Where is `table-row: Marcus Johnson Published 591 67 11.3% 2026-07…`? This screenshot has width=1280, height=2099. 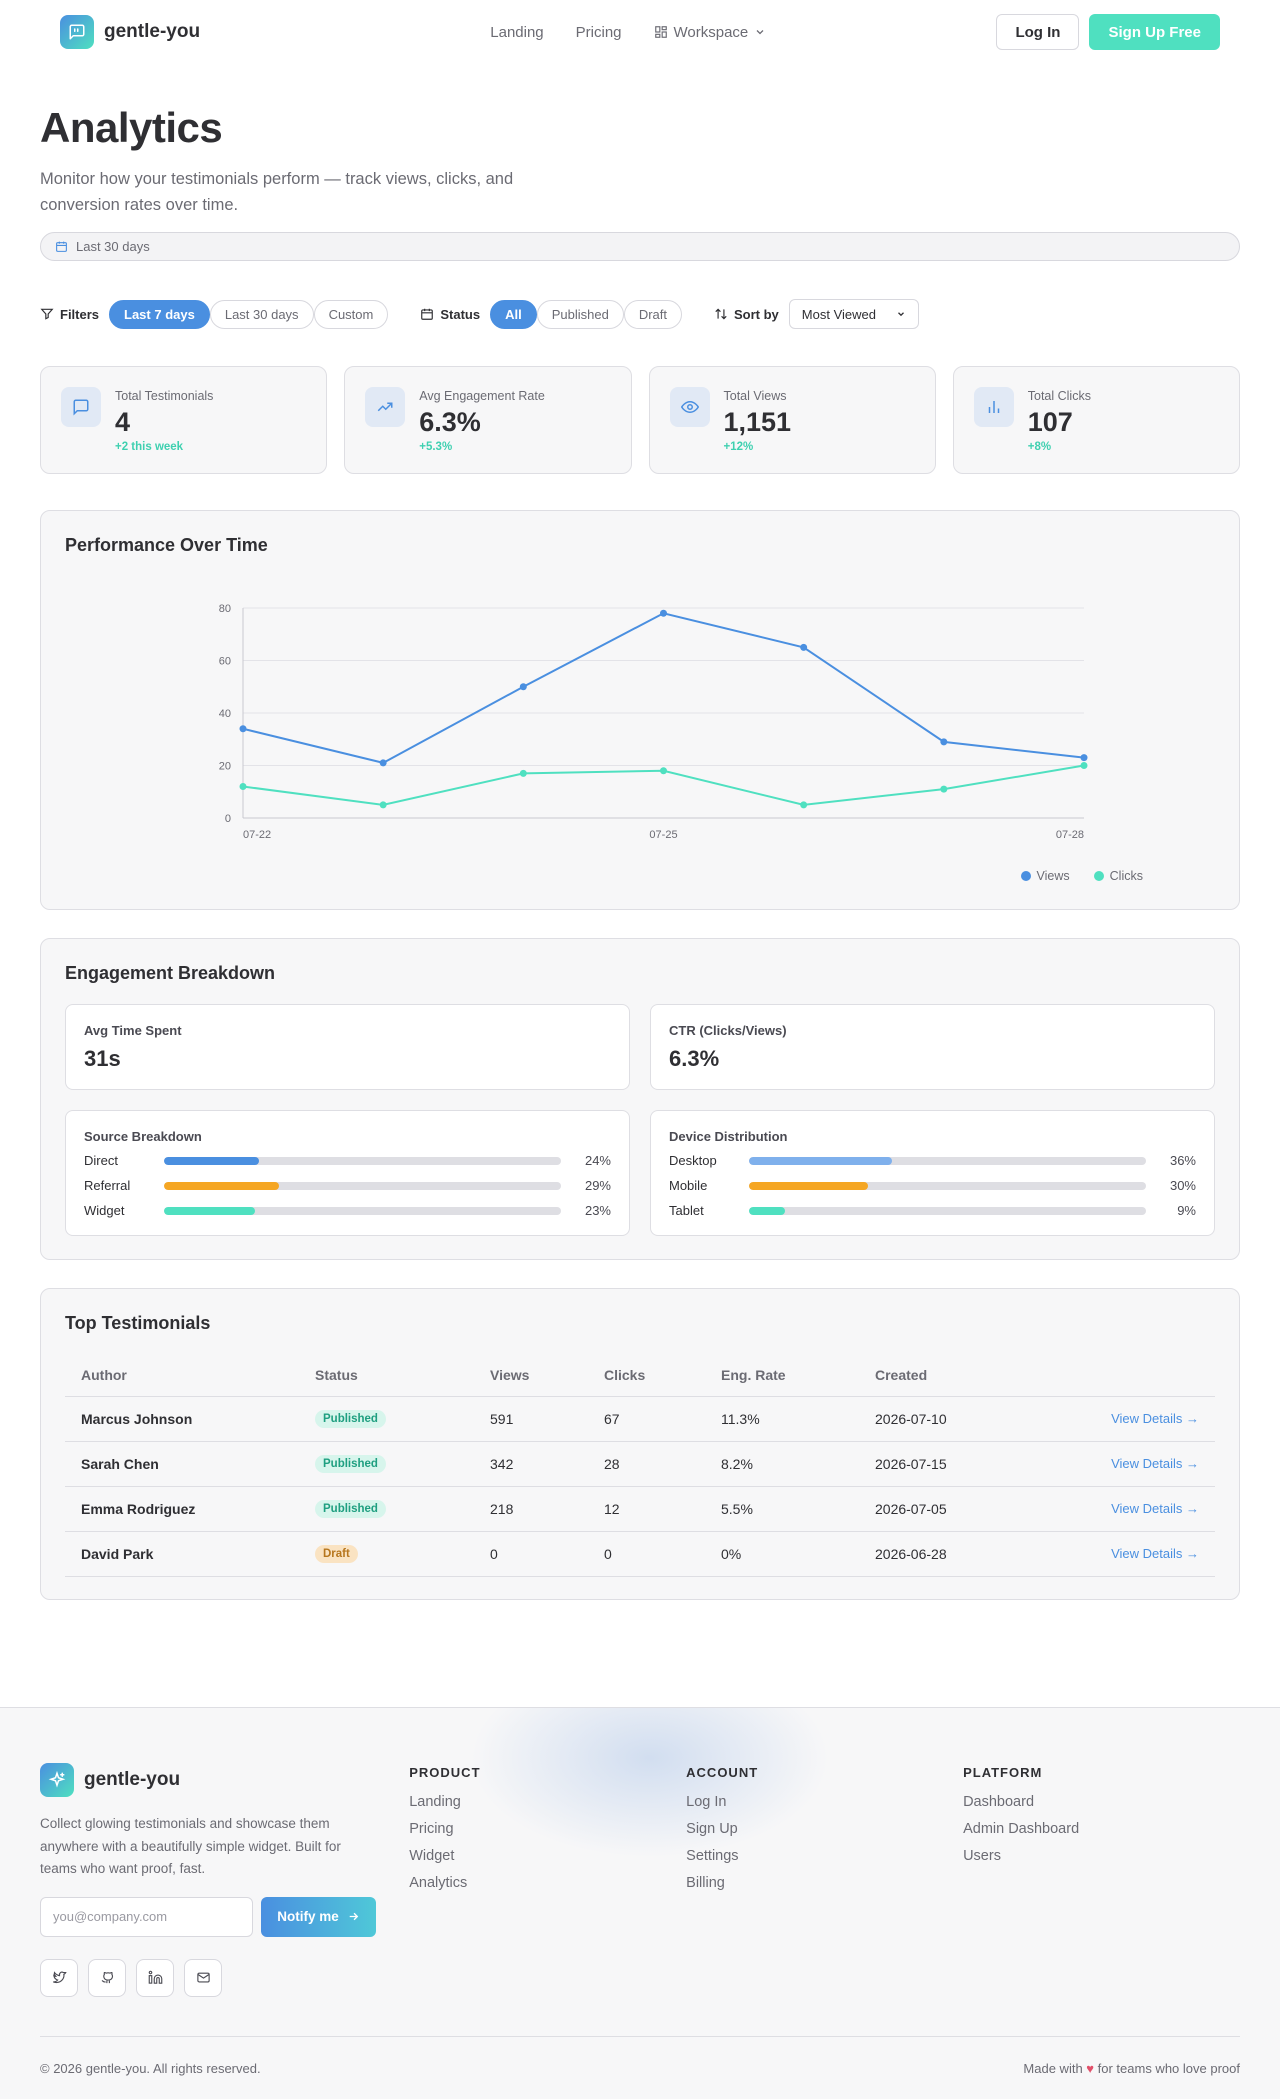
table-row: Marcus Johnson Published 591 67 11.3% 2026-07… is located at coordinates (640, 1419).